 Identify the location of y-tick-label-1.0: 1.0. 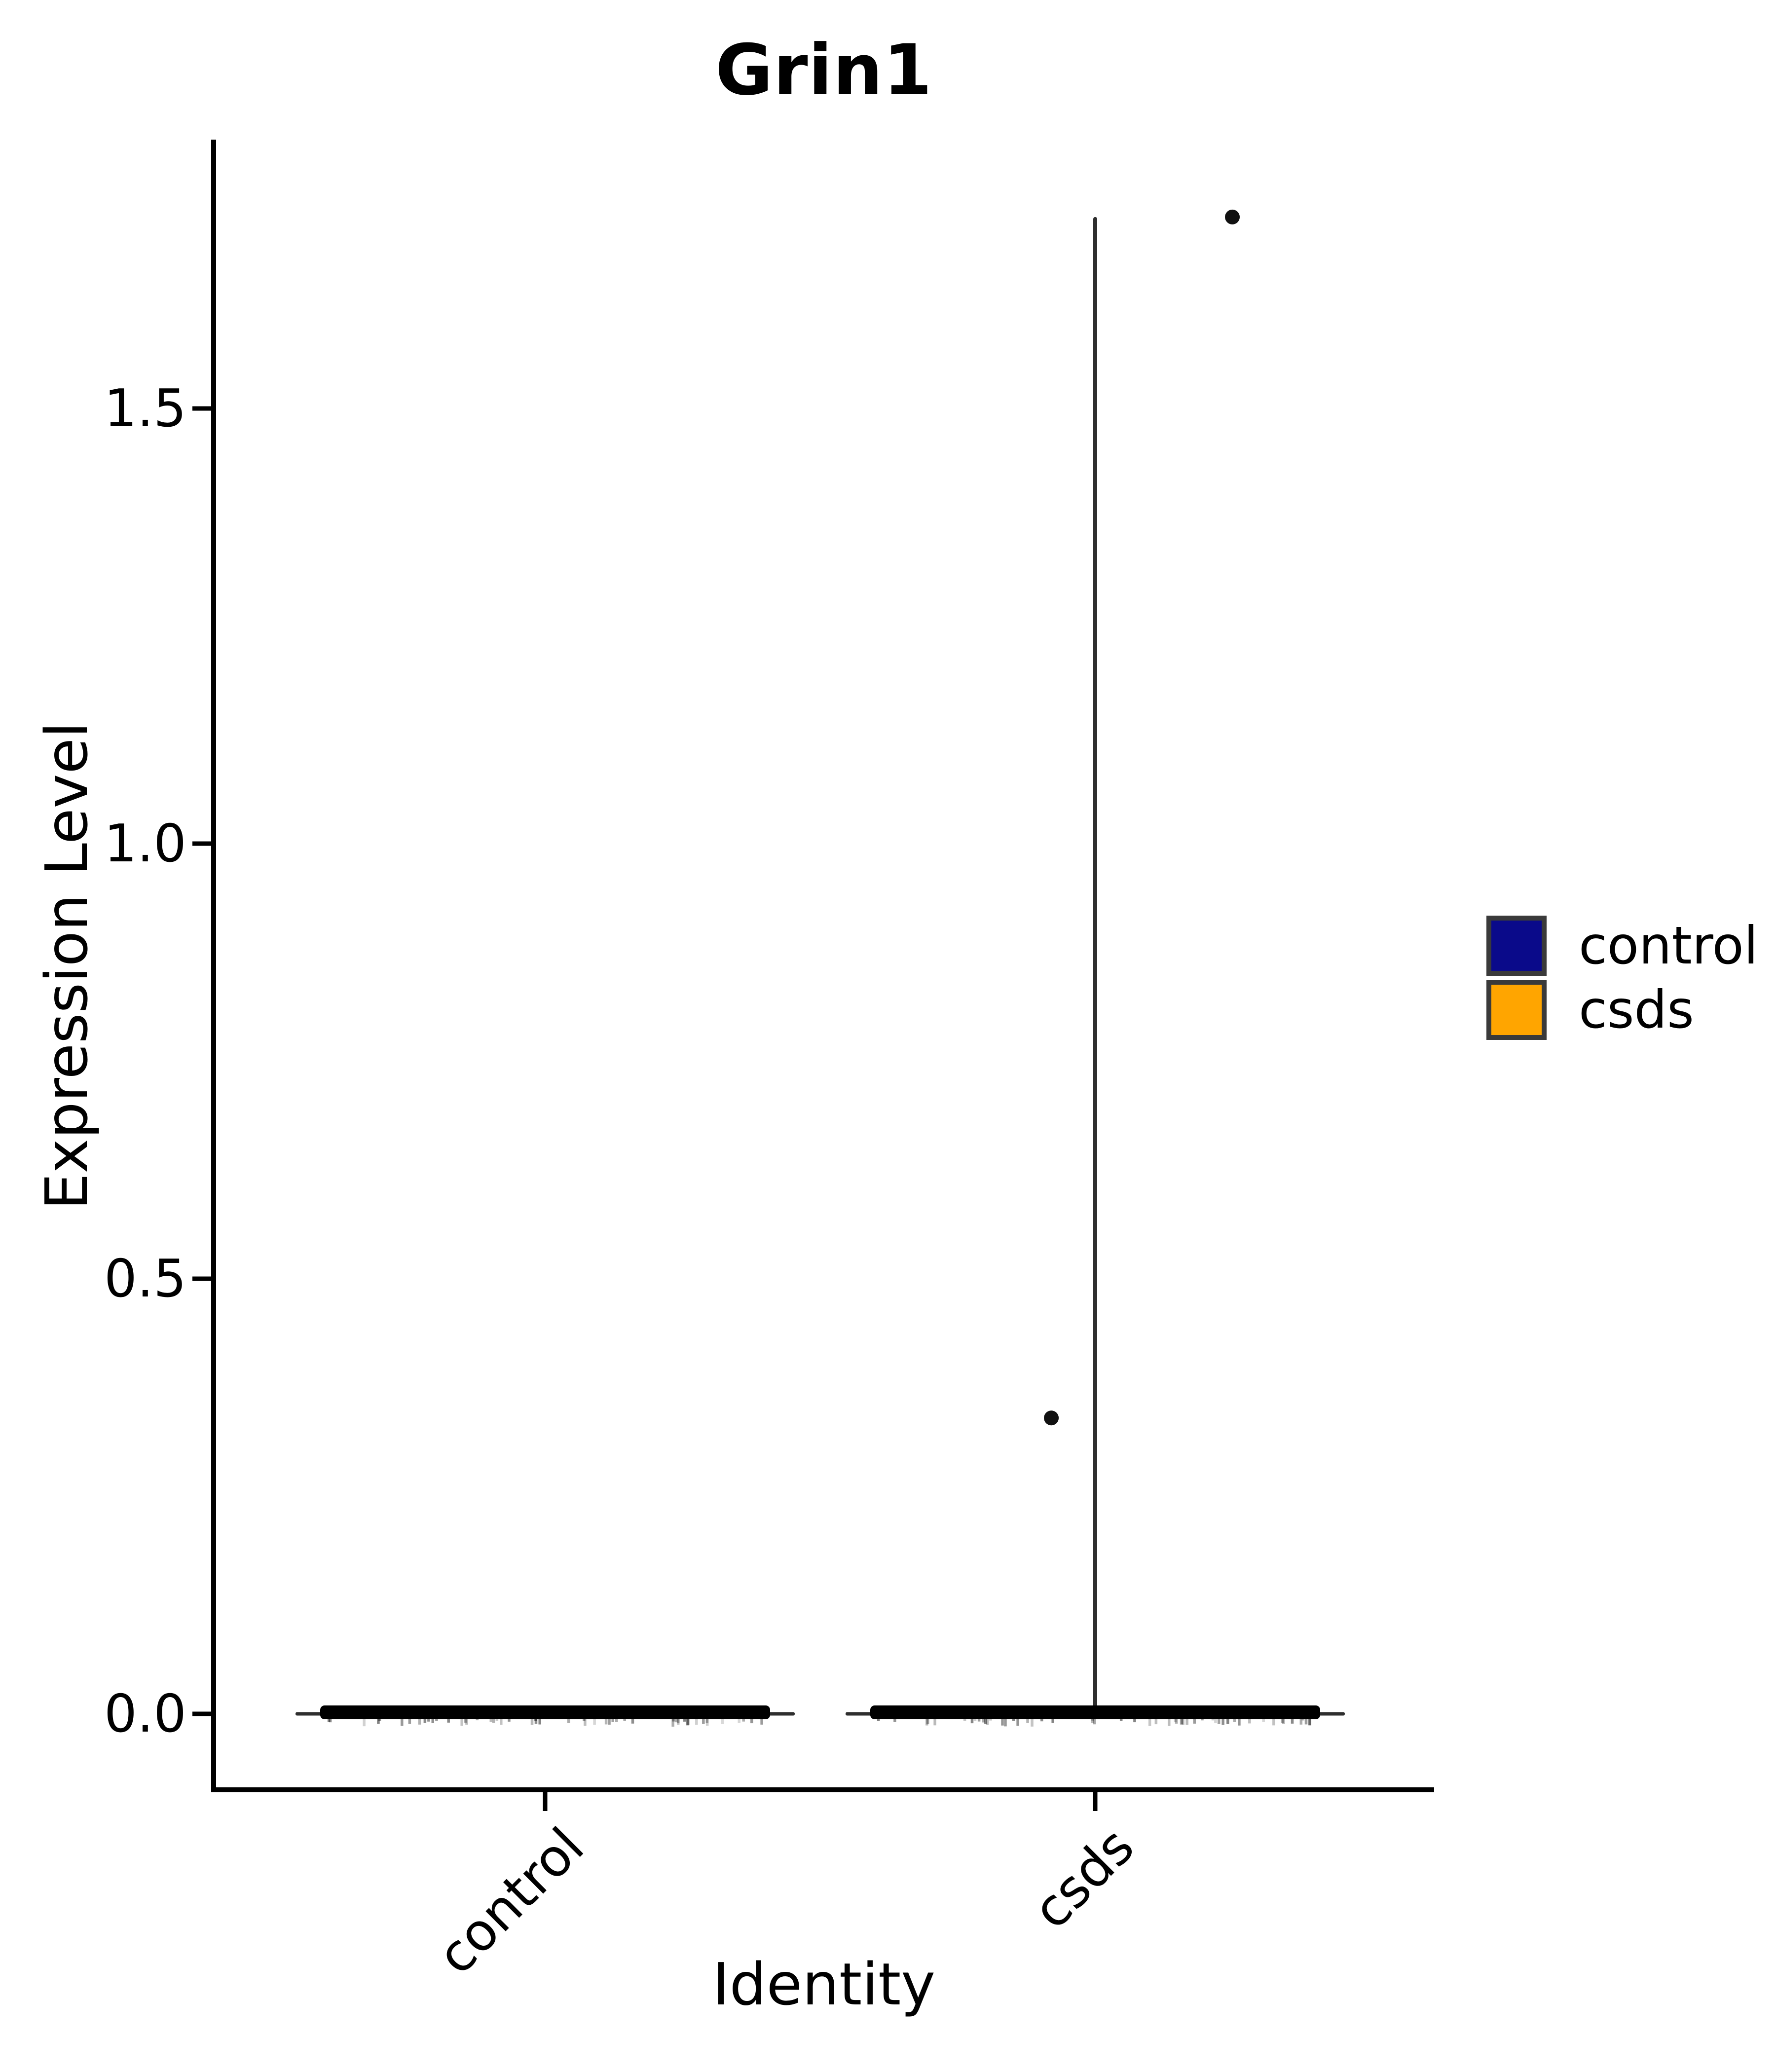
(145, 844).